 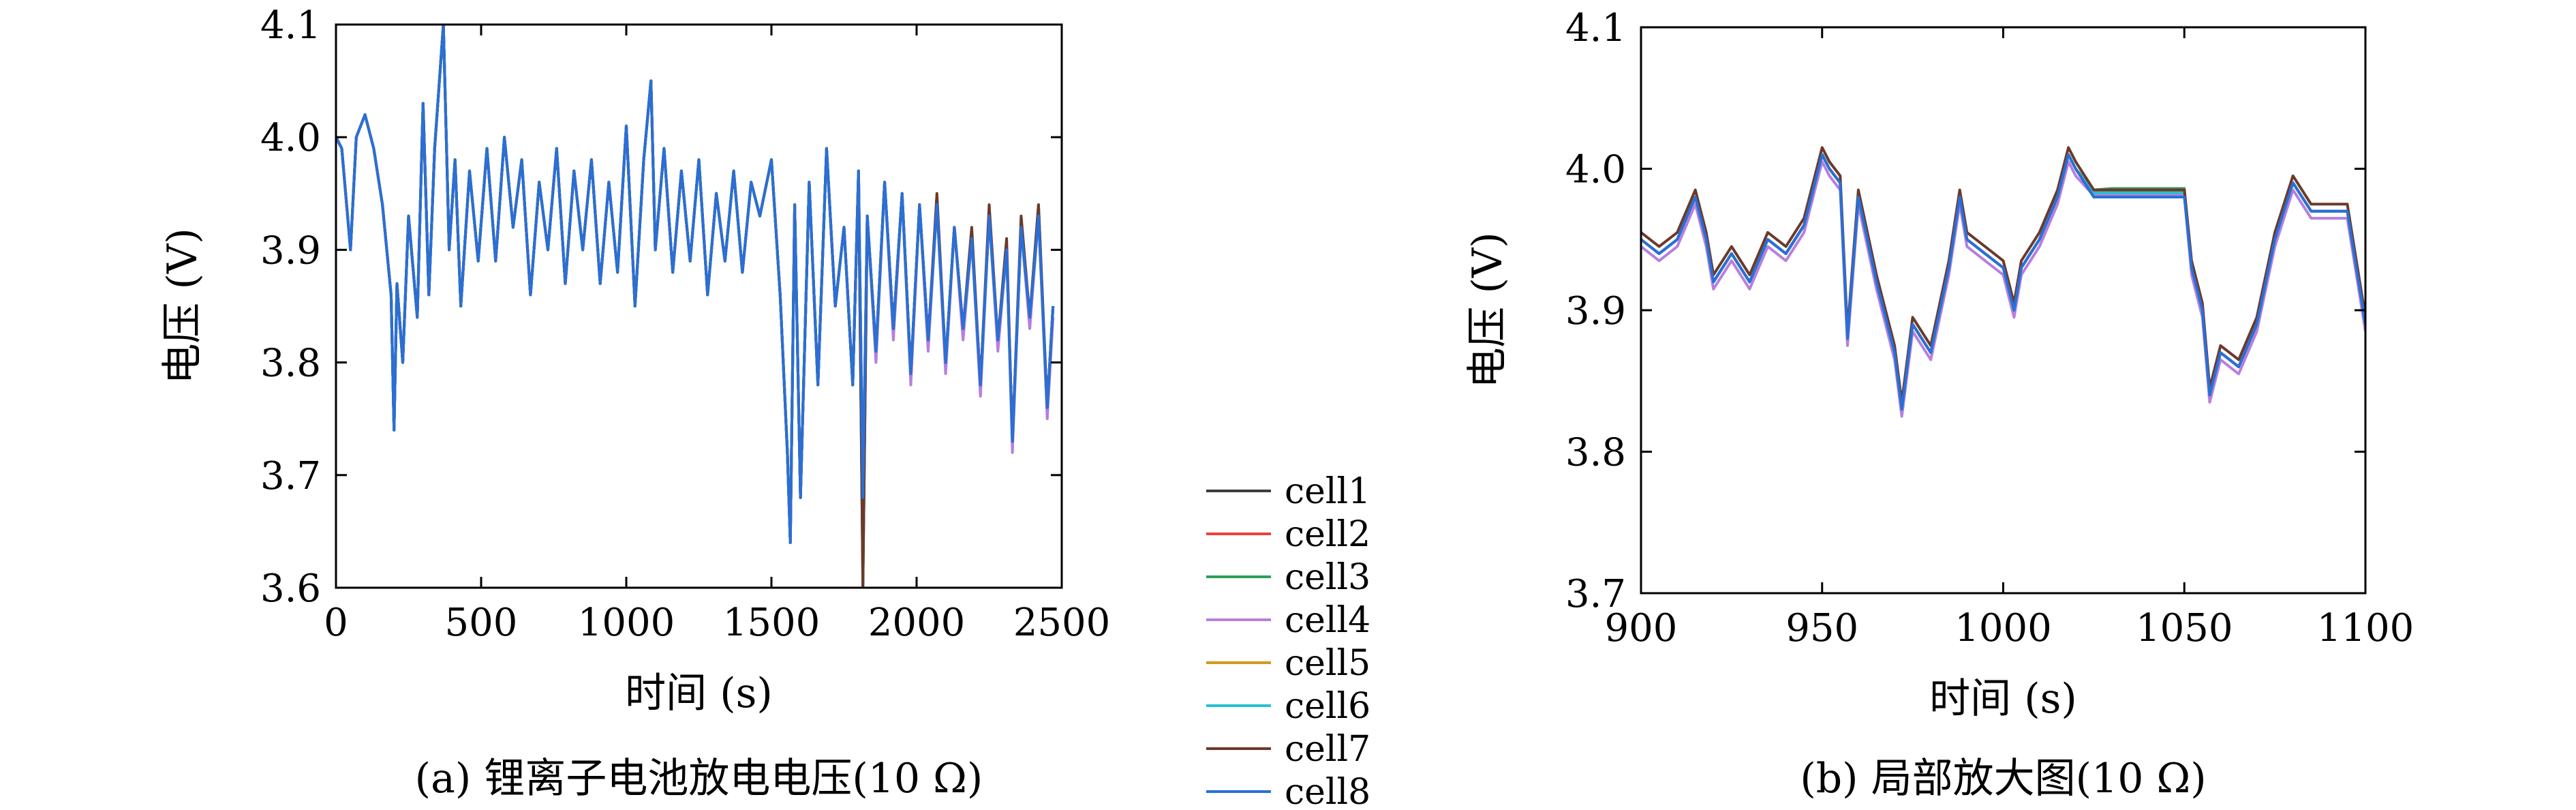 I want to click on x-tick-label: 1050, so click(x=2184, y=628).